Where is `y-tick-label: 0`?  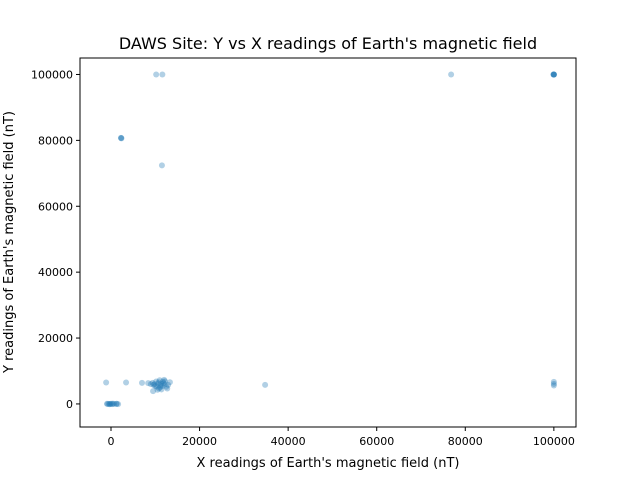
y-tick-label: 0 is located at coordinates (69, 404).